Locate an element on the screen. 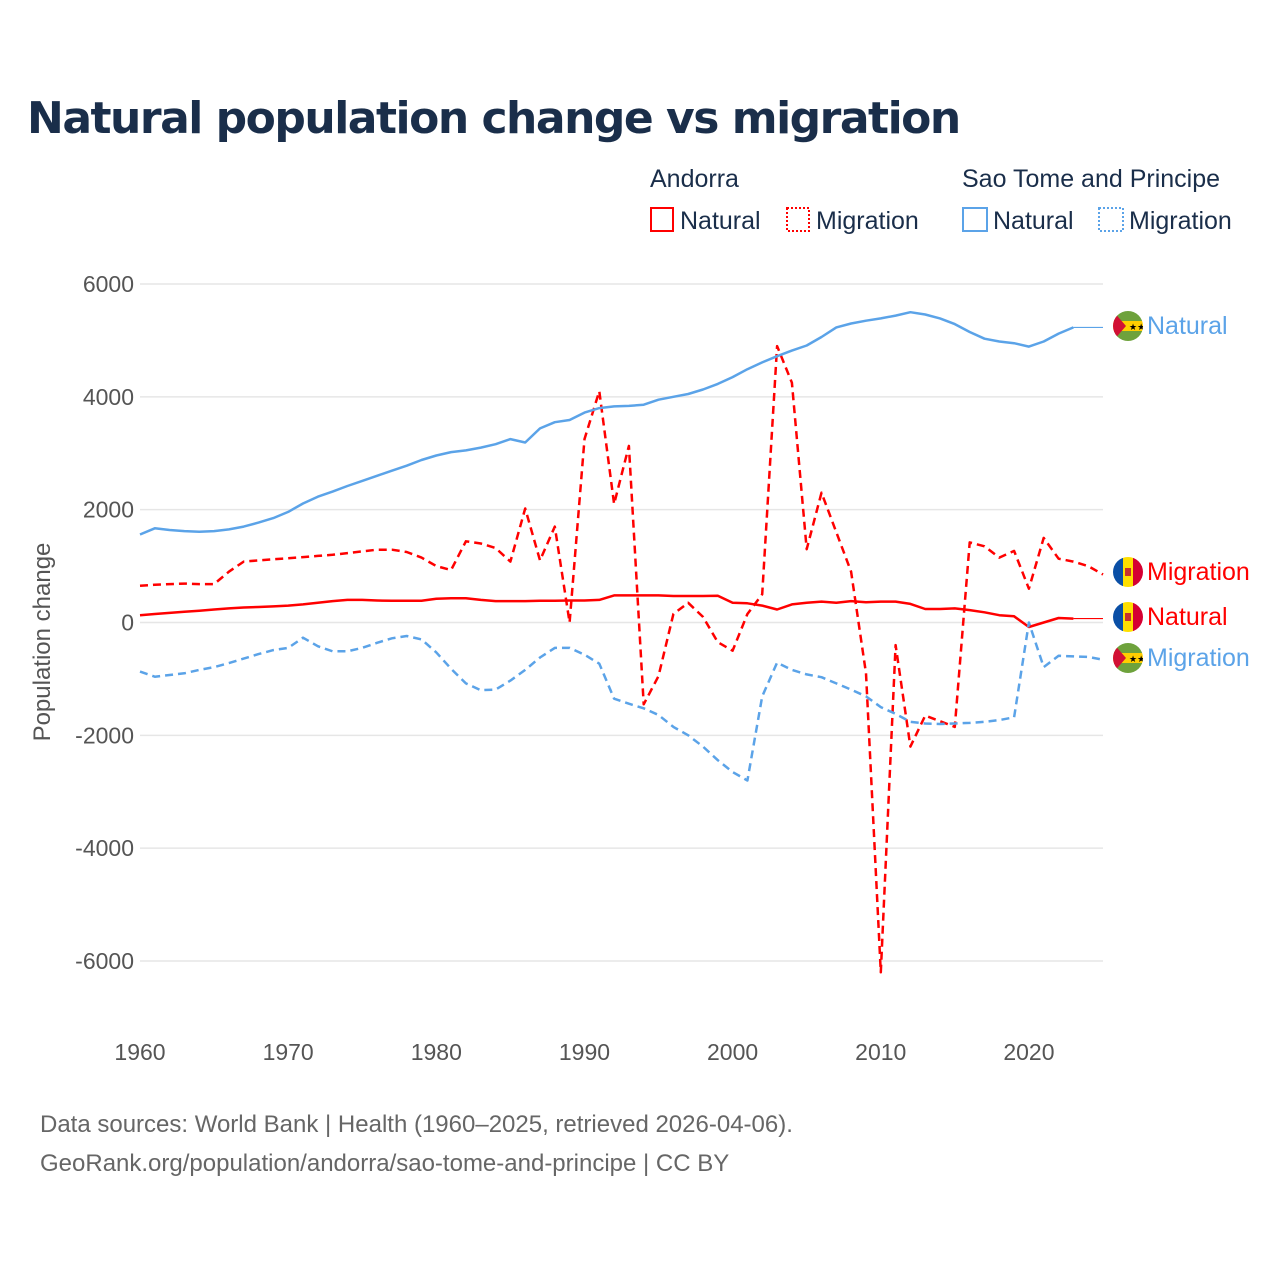 The image size is (1280, 1280). legend-label-sao-tome-natural: Natural is located at coordinates (1033, 221).